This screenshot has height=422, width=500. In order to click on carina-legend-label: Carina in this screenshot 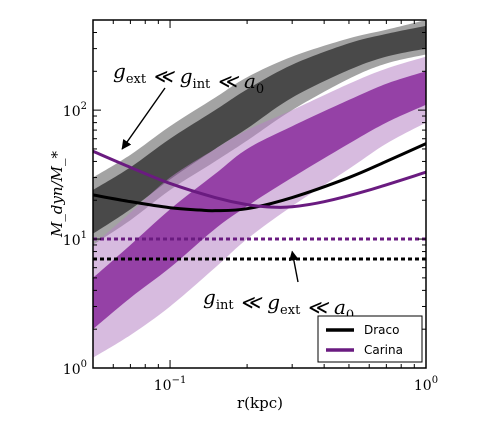, I will do `click(383, 350)`.